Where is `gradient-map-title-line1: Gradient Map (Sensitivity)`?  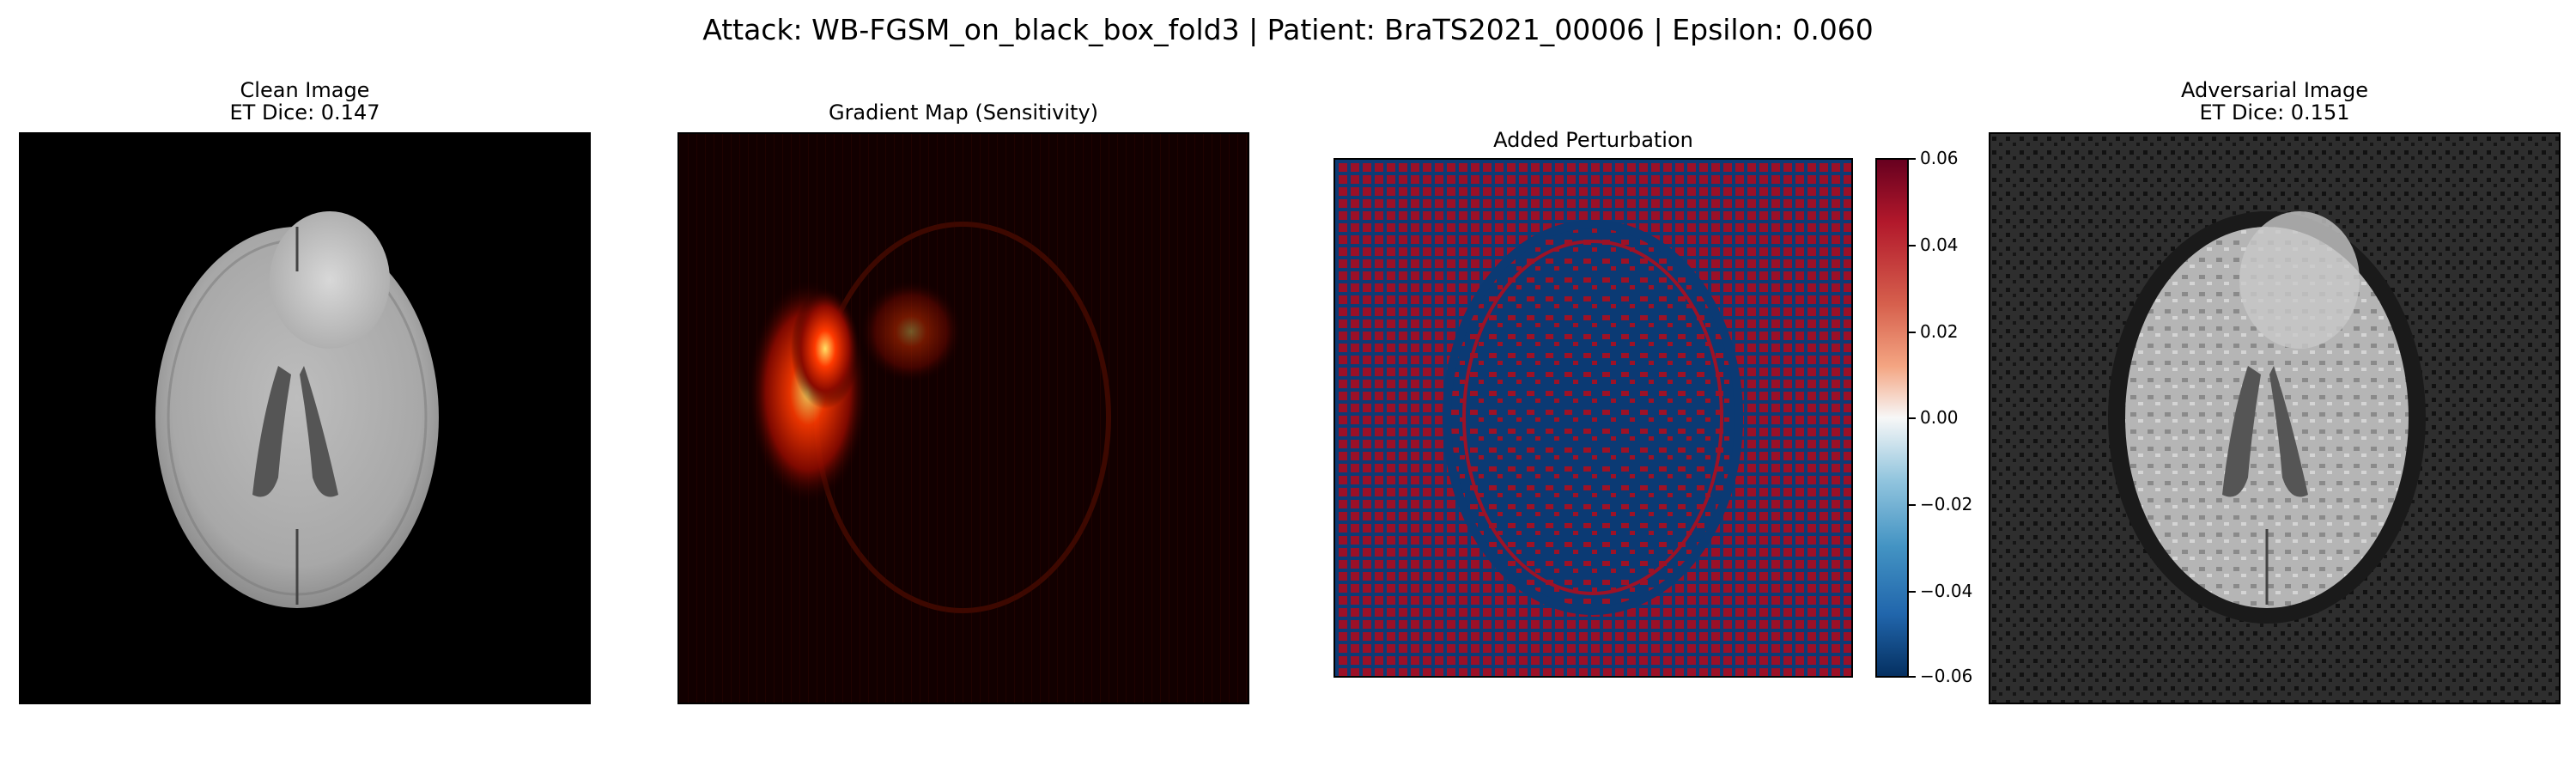 gradient-map-title-line1: Gradient Map (Sensitivity) is located at coordinates (963, 113).